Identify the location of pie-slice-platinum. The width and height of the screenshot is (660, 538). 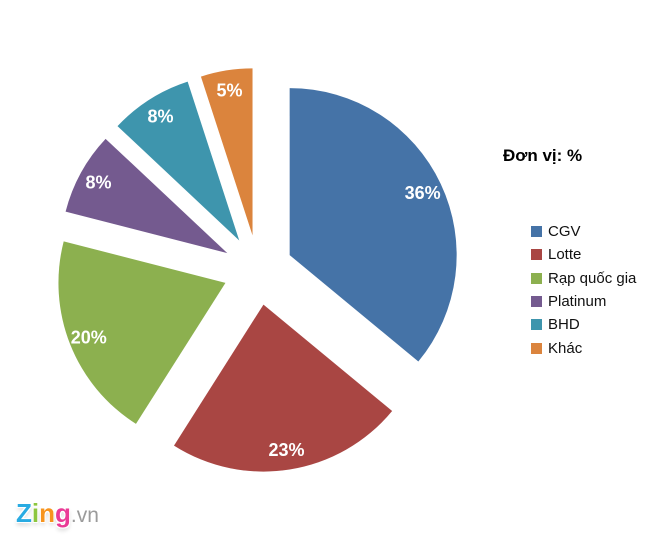
(146, 196).